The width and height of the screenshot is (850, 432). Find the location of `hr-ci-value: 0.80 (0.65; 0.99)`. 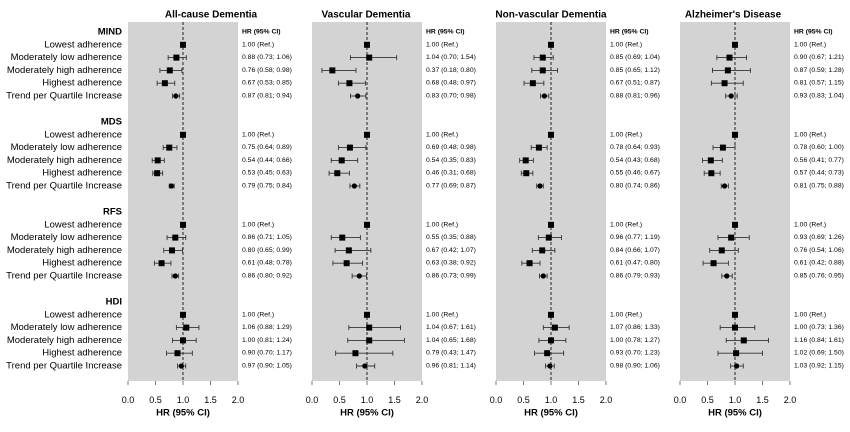

hr-ci-value: 0.80 (0.65; 0.99) is located at coordinates (267, 250).